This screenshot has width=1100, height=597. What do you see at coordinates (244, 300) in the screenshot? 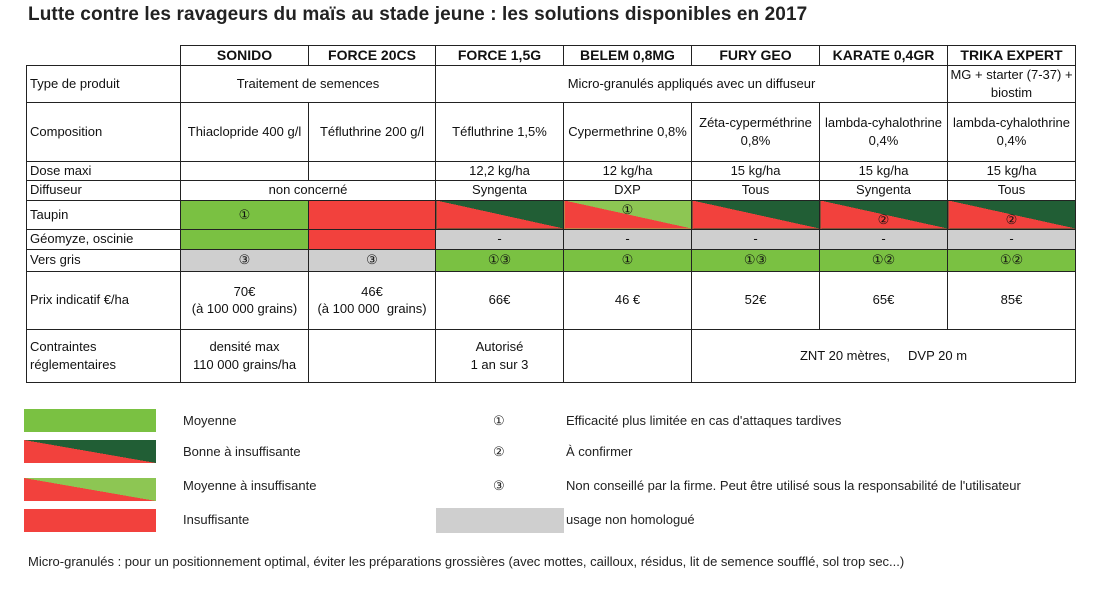
I see `prix-sonido: 70€ (à 100 000 grains)` at bounding box center [244, 300].